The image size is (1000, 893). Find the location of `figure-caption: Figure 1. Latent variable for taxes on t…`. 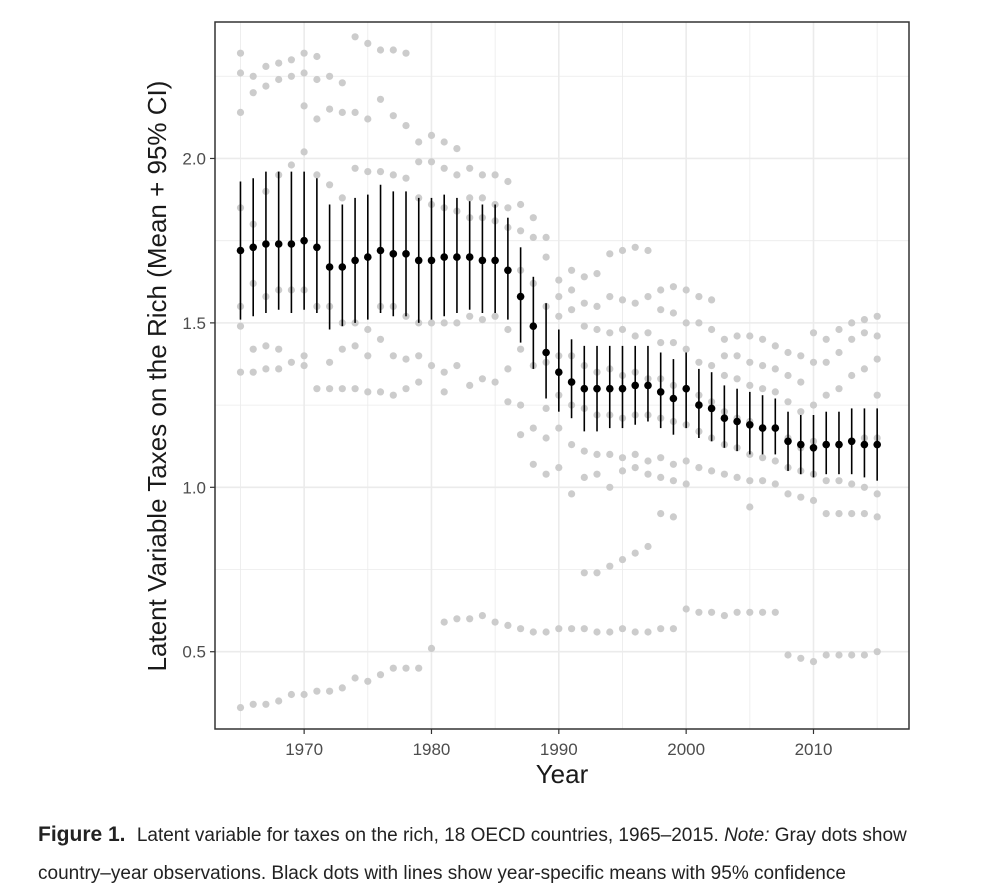

figure-caption: Figure 1. Latent variable for taxes on t… is located at coordinates (508, 854).